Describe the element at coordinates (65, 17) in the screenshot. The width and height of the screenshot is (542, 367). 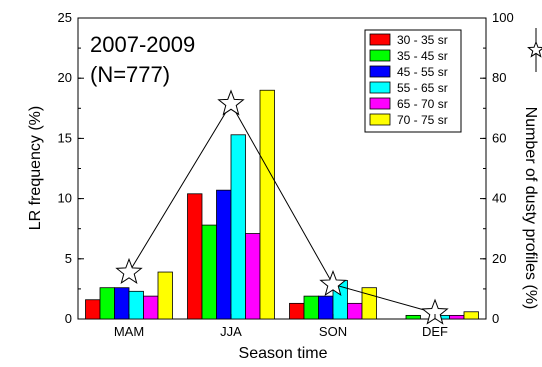
I see `y-tick-label: 25` at that location.